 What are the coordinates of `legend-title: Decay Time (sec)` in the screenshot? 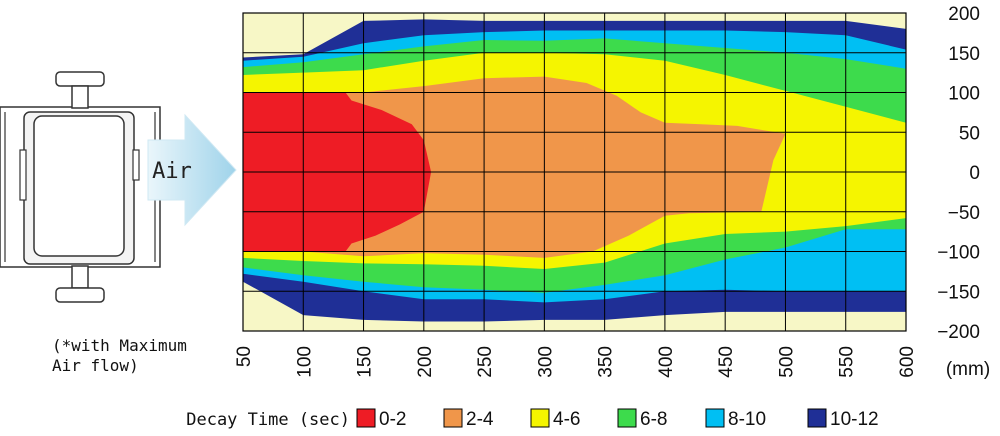 It's located at (268, 420).